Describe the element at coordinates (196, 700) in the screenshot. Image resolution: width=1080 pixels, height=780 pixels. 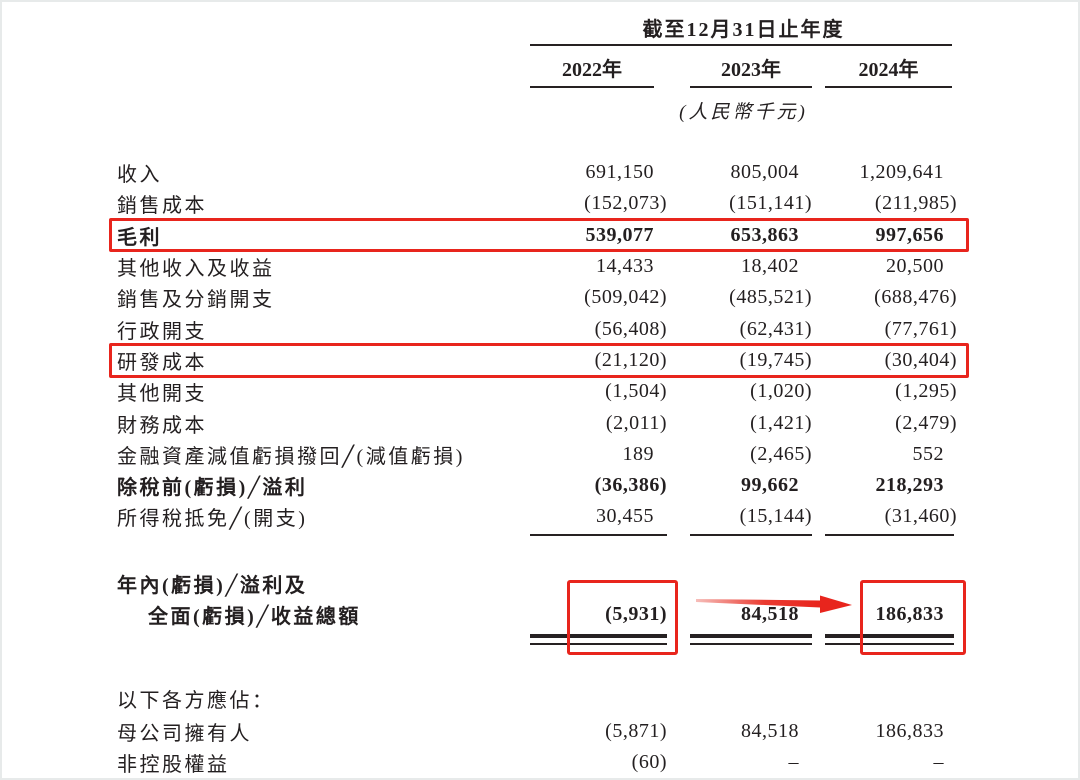
I see `attribution-heading: 以下各方應佔：` at that location.